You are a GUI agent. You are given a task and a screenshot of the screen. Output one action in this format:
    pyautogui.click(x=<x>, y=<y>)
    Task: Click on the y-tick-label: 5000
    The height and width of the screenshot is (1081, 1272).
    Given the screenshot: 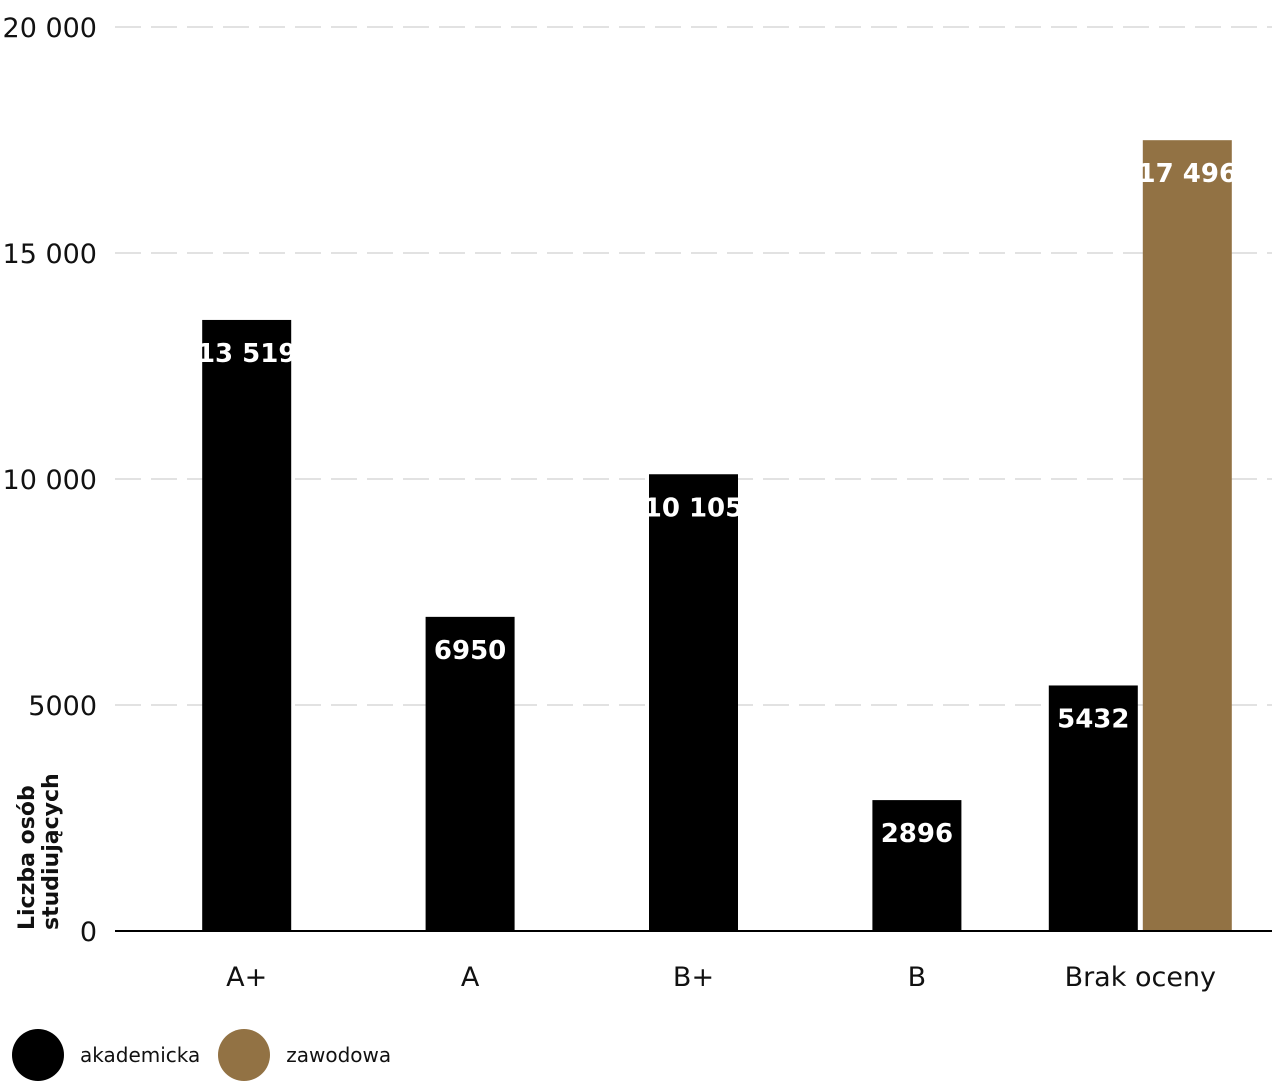 What is the action you would take?
    pyautogui.click(x=62, y=706)
    